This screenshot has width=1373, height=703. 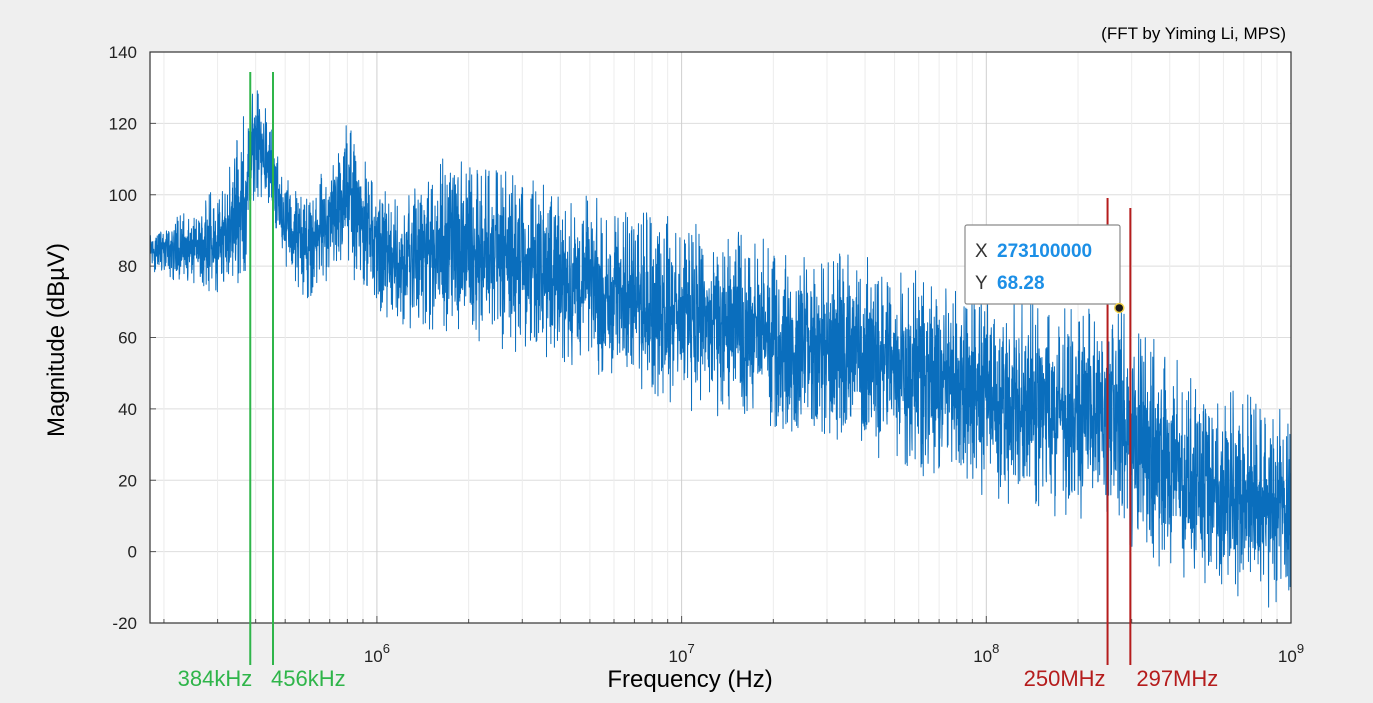 I want to click on x-tick-label: 10⁹, so click(x=1291, y=653).